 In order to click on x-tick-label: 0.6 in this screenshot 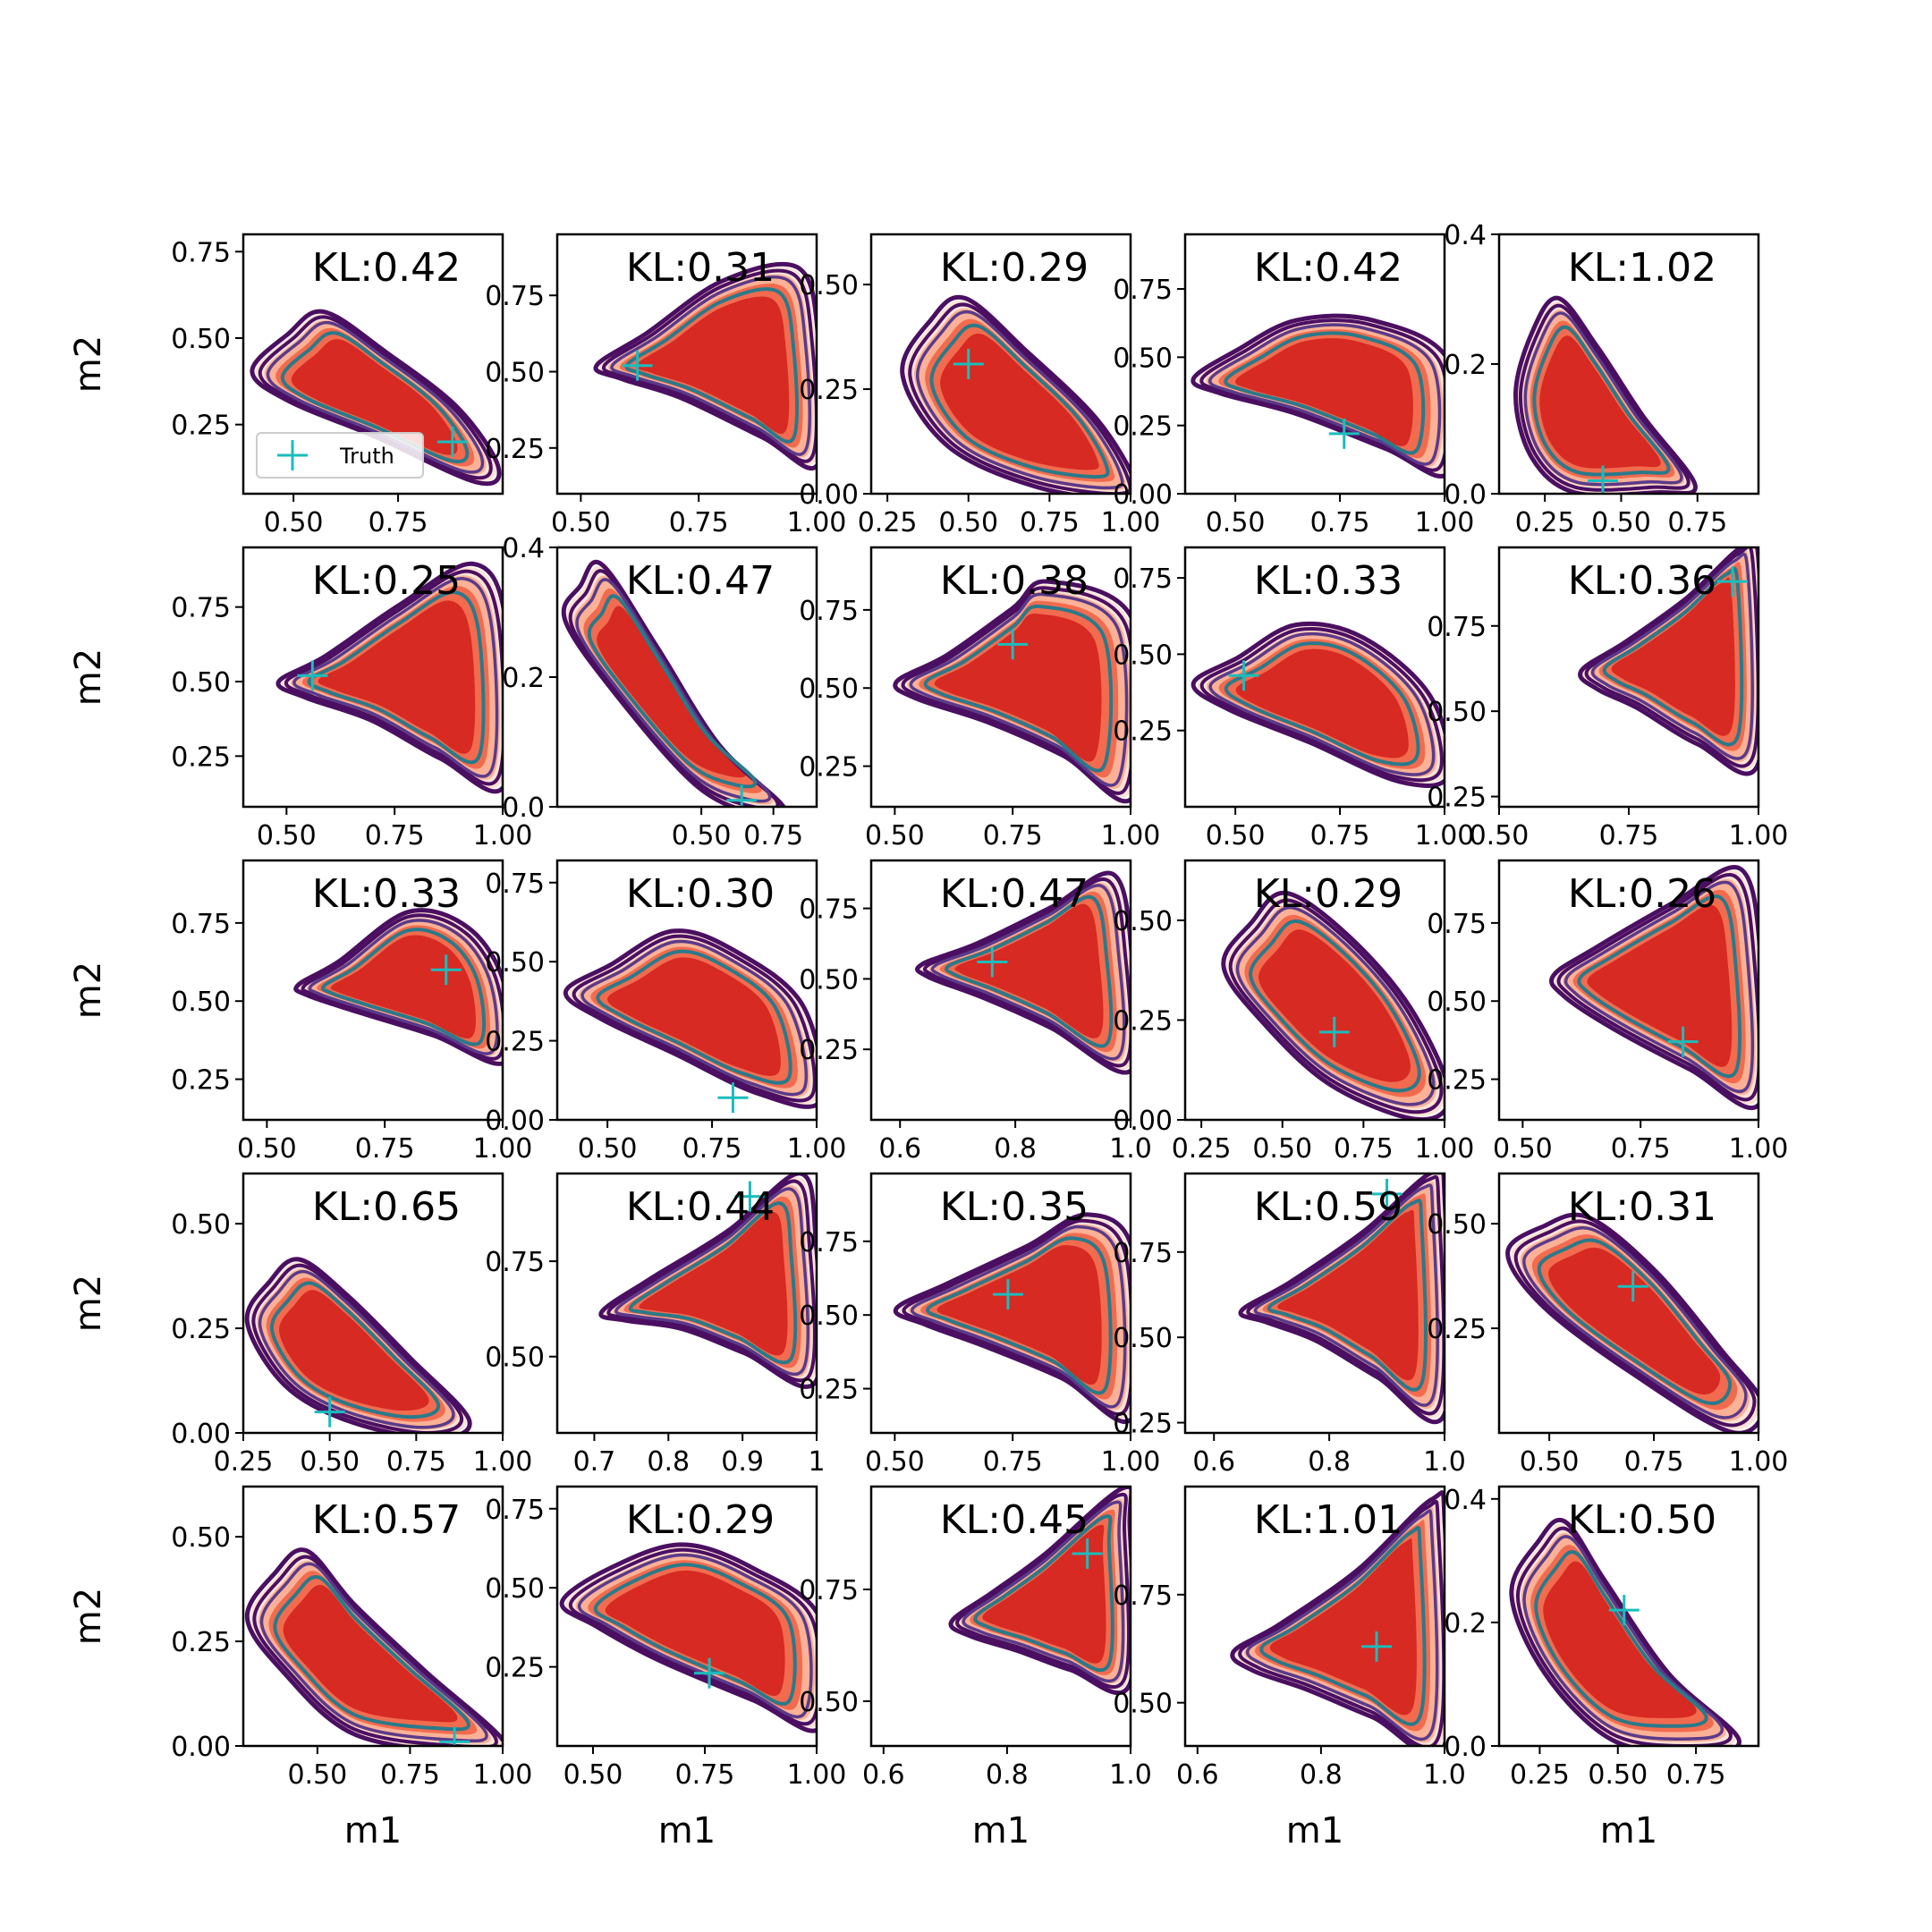, I will do `click(899, 1149)`.